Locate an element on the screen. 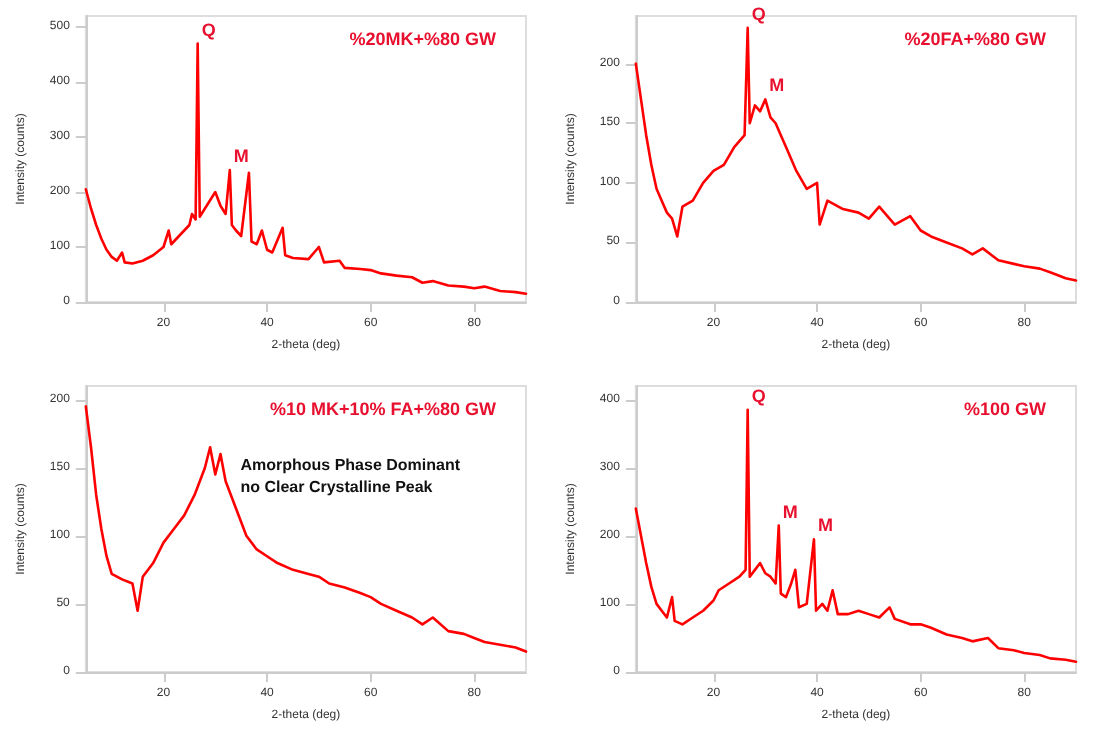 This screenshot has height=740, width=1100. text: %100 GW is located at coordinates (1005, 409).